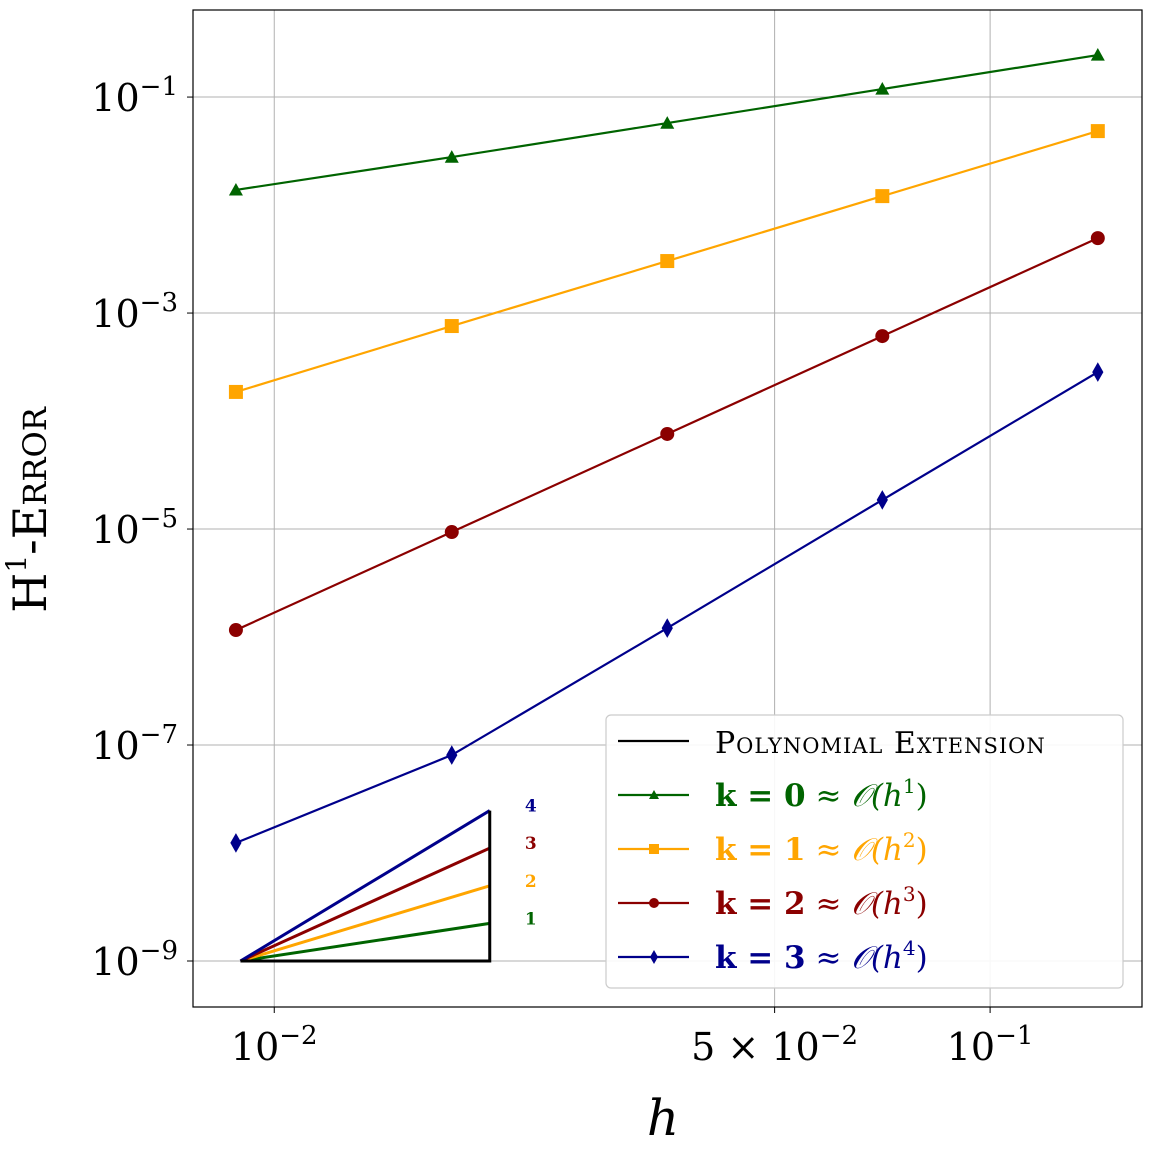 This screenshot has height=1160, width=1150. Describe the element at coordinates (134, 960) in the screenshot. I see `y-tick-label: 10⁻⁹` at that location.